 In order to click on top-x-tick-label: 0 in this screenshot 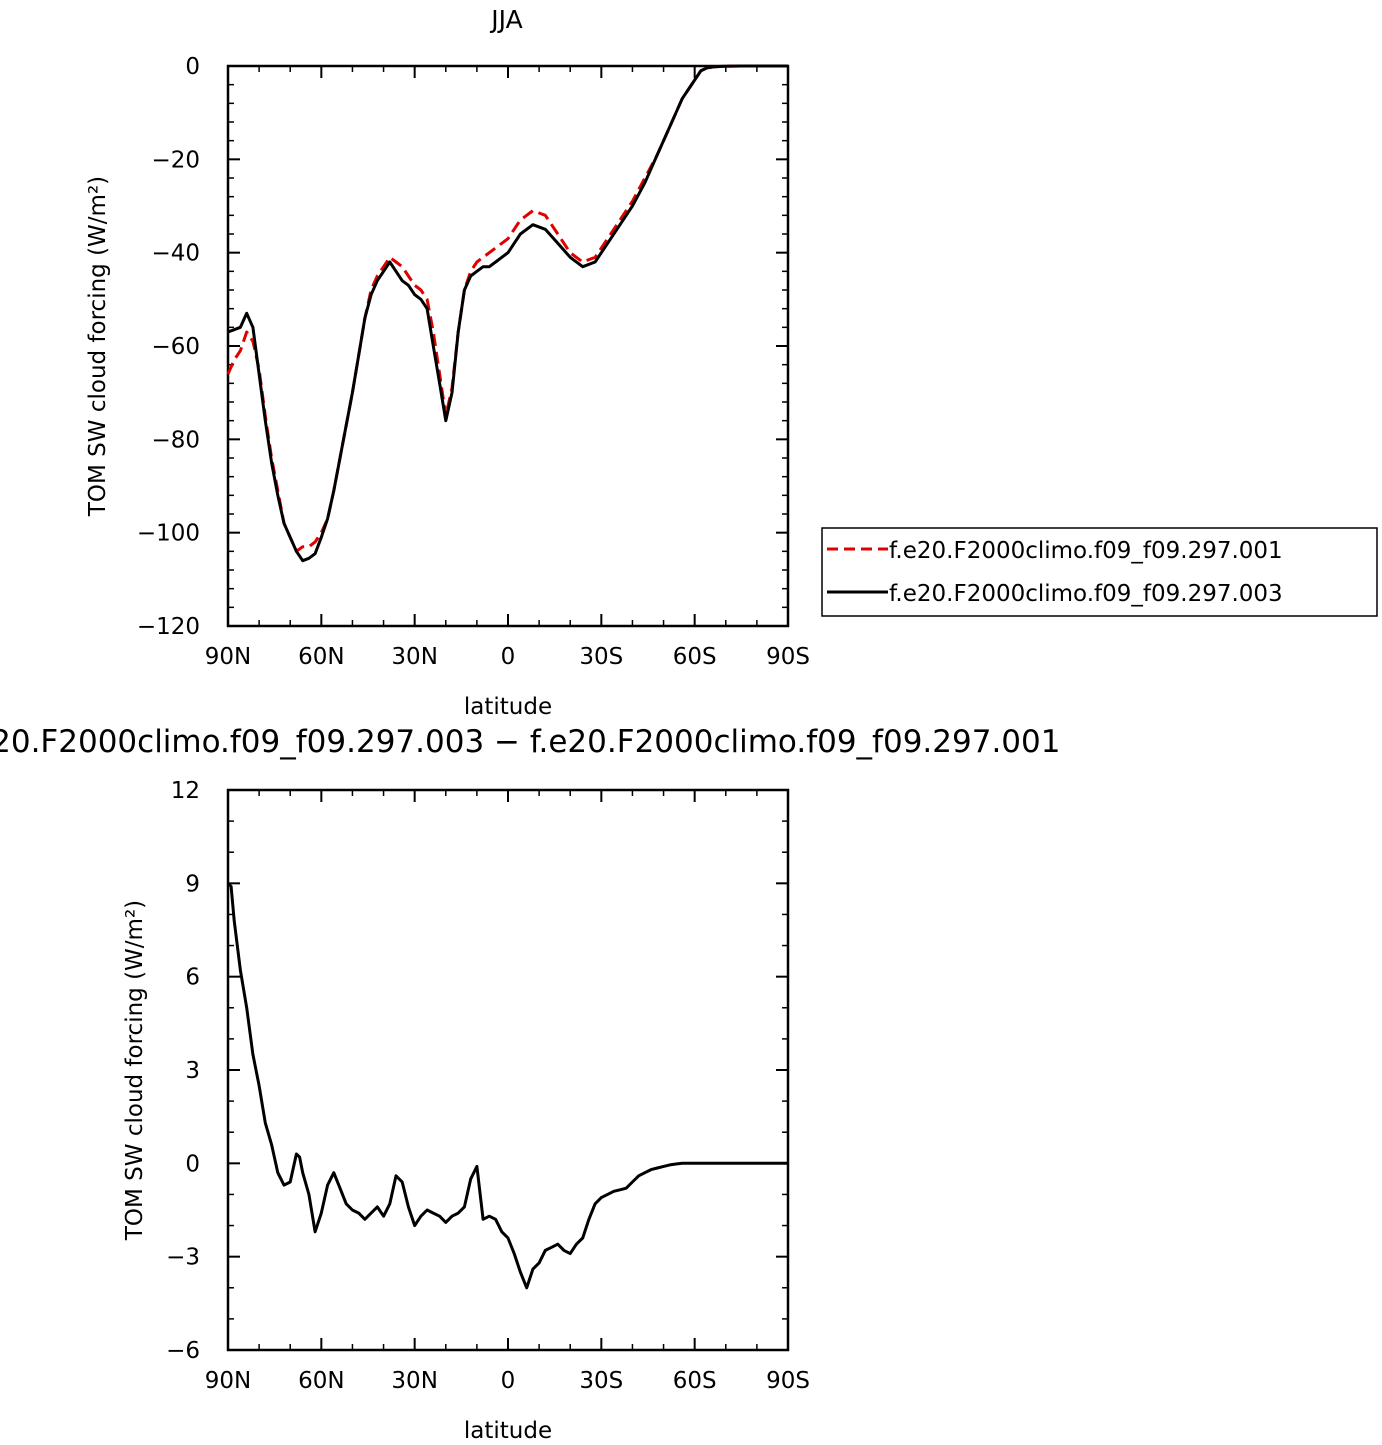, I will do `click(508, 657)`.